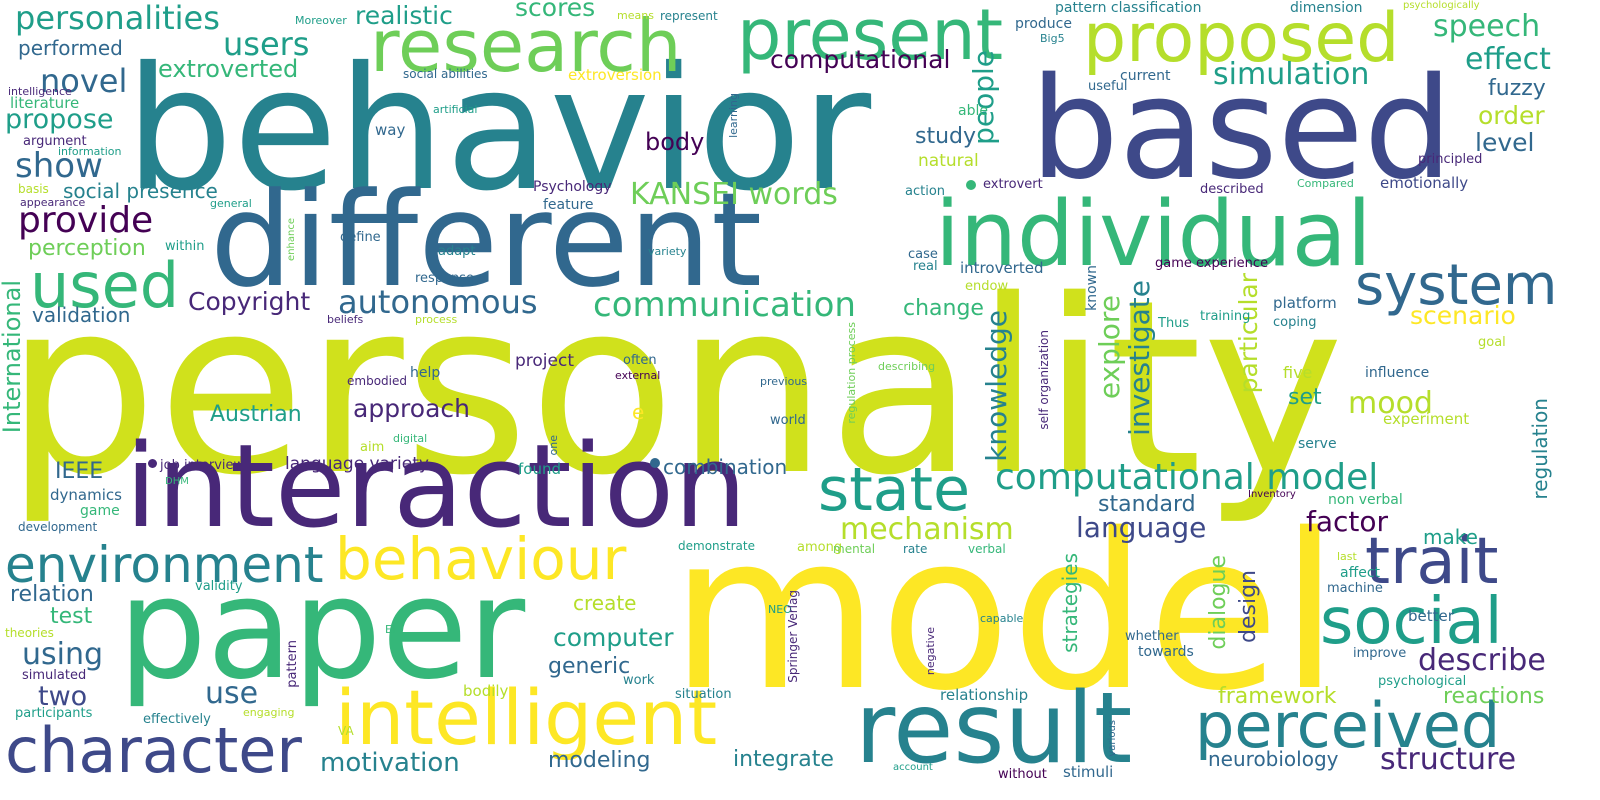  Describe the element at coordinates (345, 319) in the screenshot. I see `word-beliefs: beliefs` at that location.